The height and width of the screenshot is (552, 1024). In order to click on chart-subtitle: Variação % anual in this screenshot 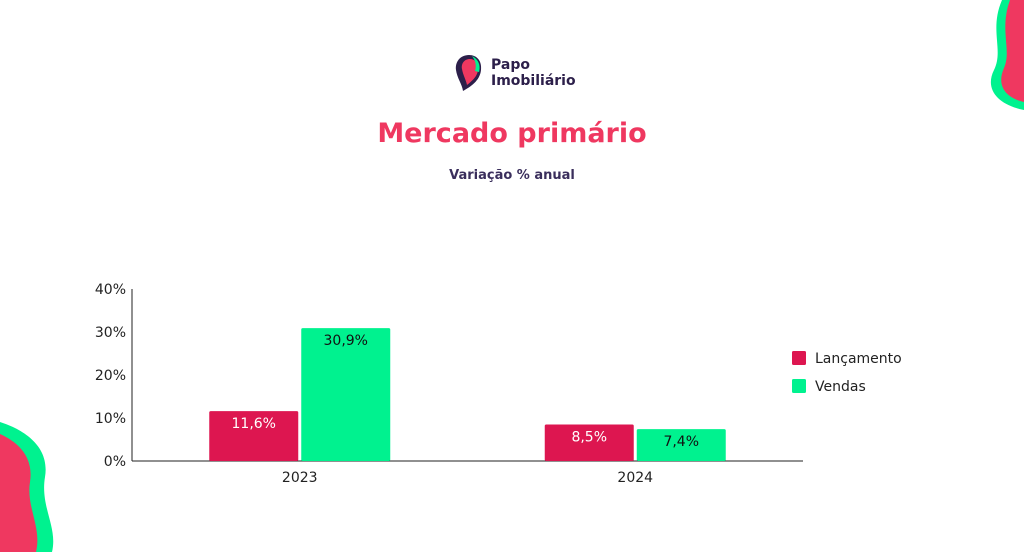, I will do `click(512, 175)`.